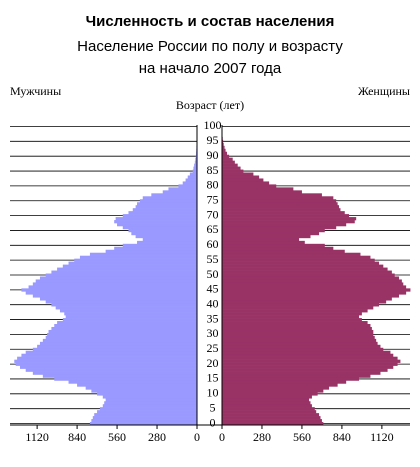 Image resolution: width=420 pixels, height=467 pixels. Describe the element at coordinates (213, 348) in the screenshot. I see `y-tick-label: 25` at that location.